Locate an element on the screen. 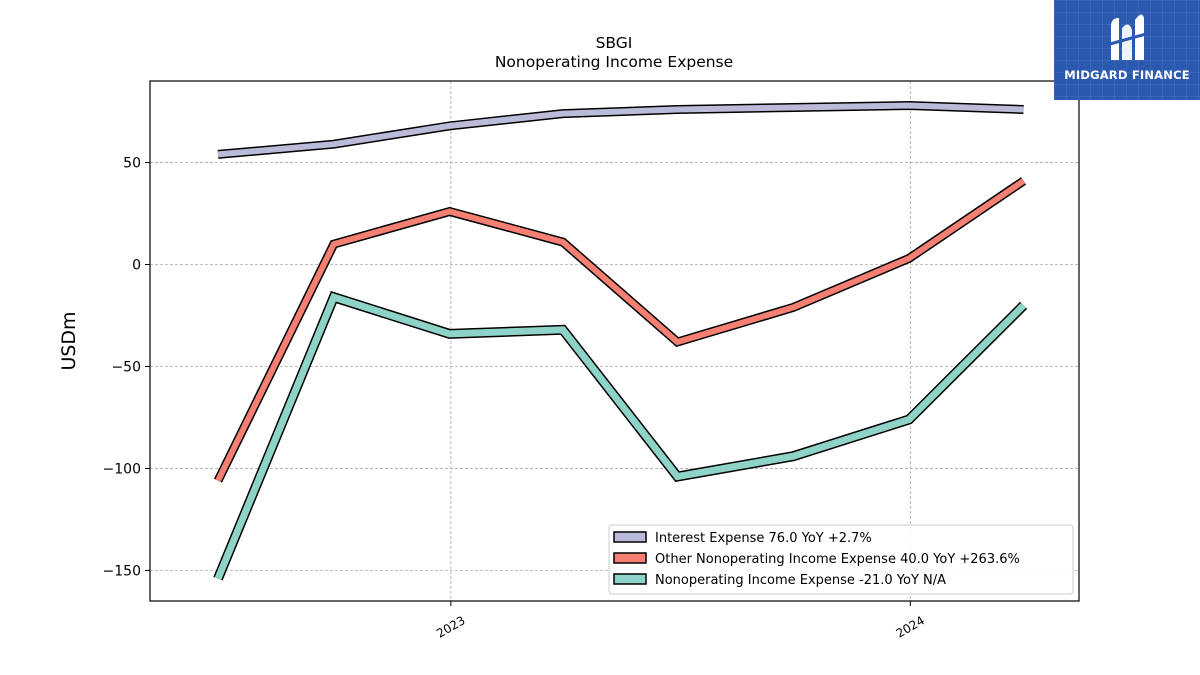  y-tick-label: −100 is located at coordinates (122, 469).